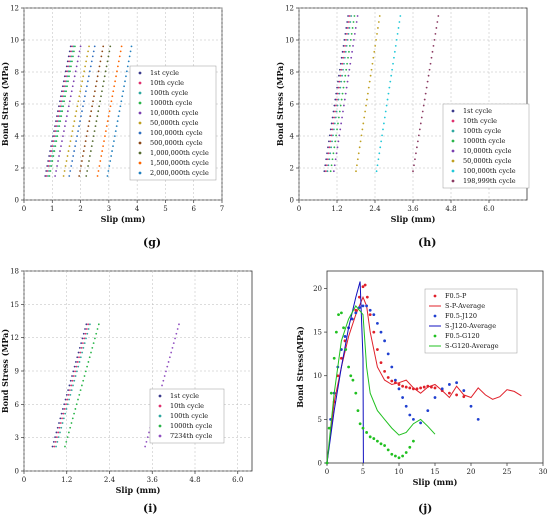 The height and width of the screenshot is (520, 550). Describe the element at coordinates (489, 181) in the screenshot. I see `legend-entry: 198,999th cycle` at that location.